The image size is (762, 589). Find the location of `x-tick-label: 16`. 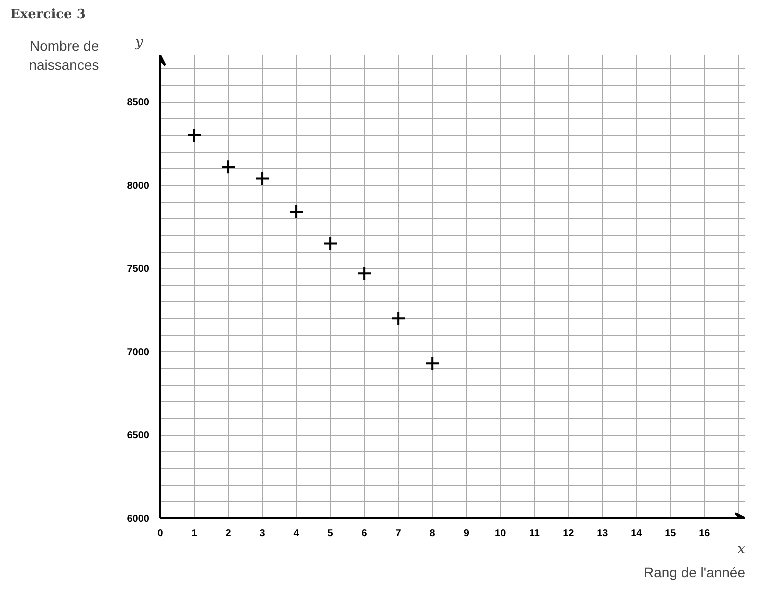

x-tick-label: 16 is located at coordinates (705, 534).